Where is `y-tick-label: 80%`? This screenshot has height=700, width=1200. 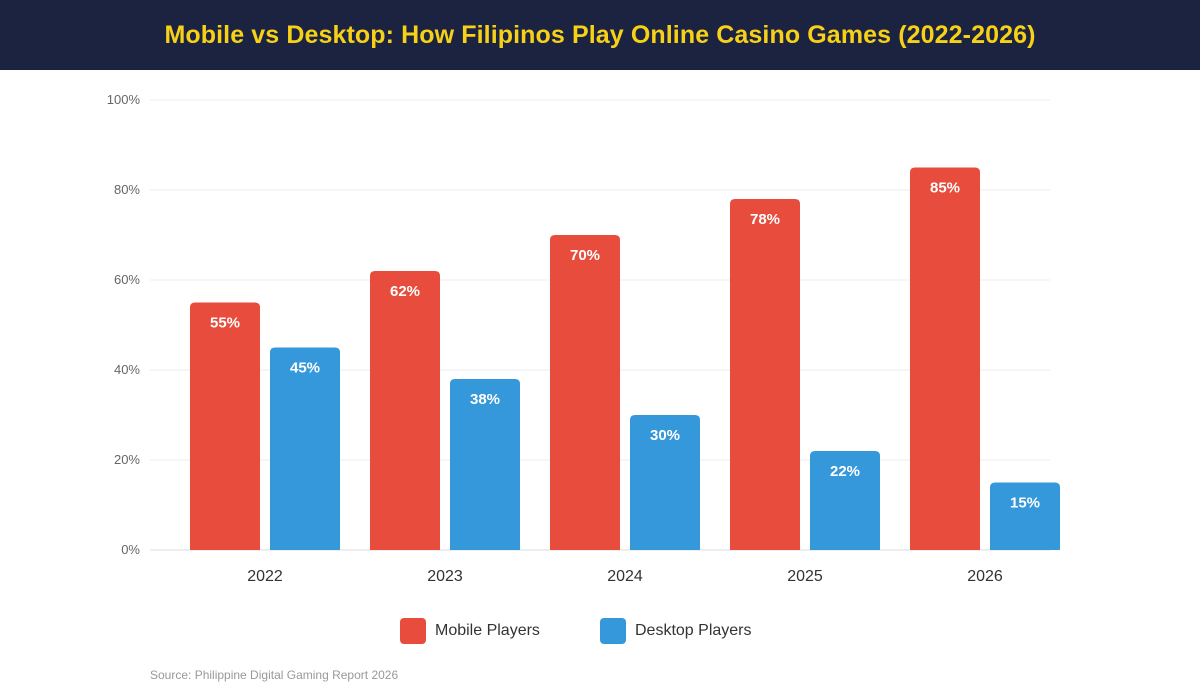 y-tick-label: 80% is located at coordinates (127, 189).